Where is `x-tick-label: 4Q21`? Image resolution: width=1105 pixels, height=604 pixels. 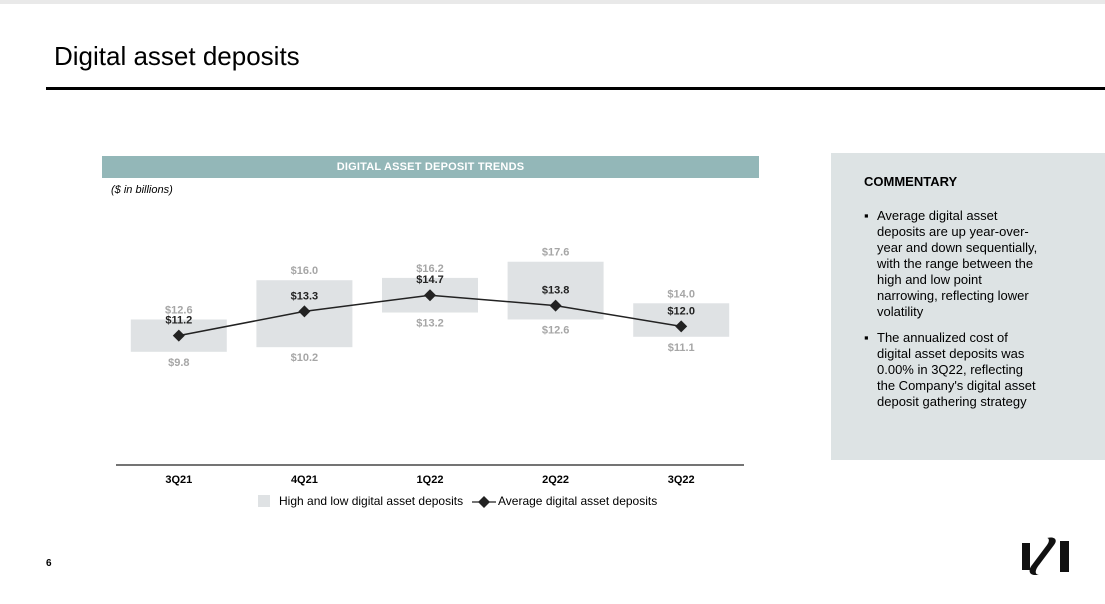
x-tick-label: 4Q21 is located at coordinates (304, 480).